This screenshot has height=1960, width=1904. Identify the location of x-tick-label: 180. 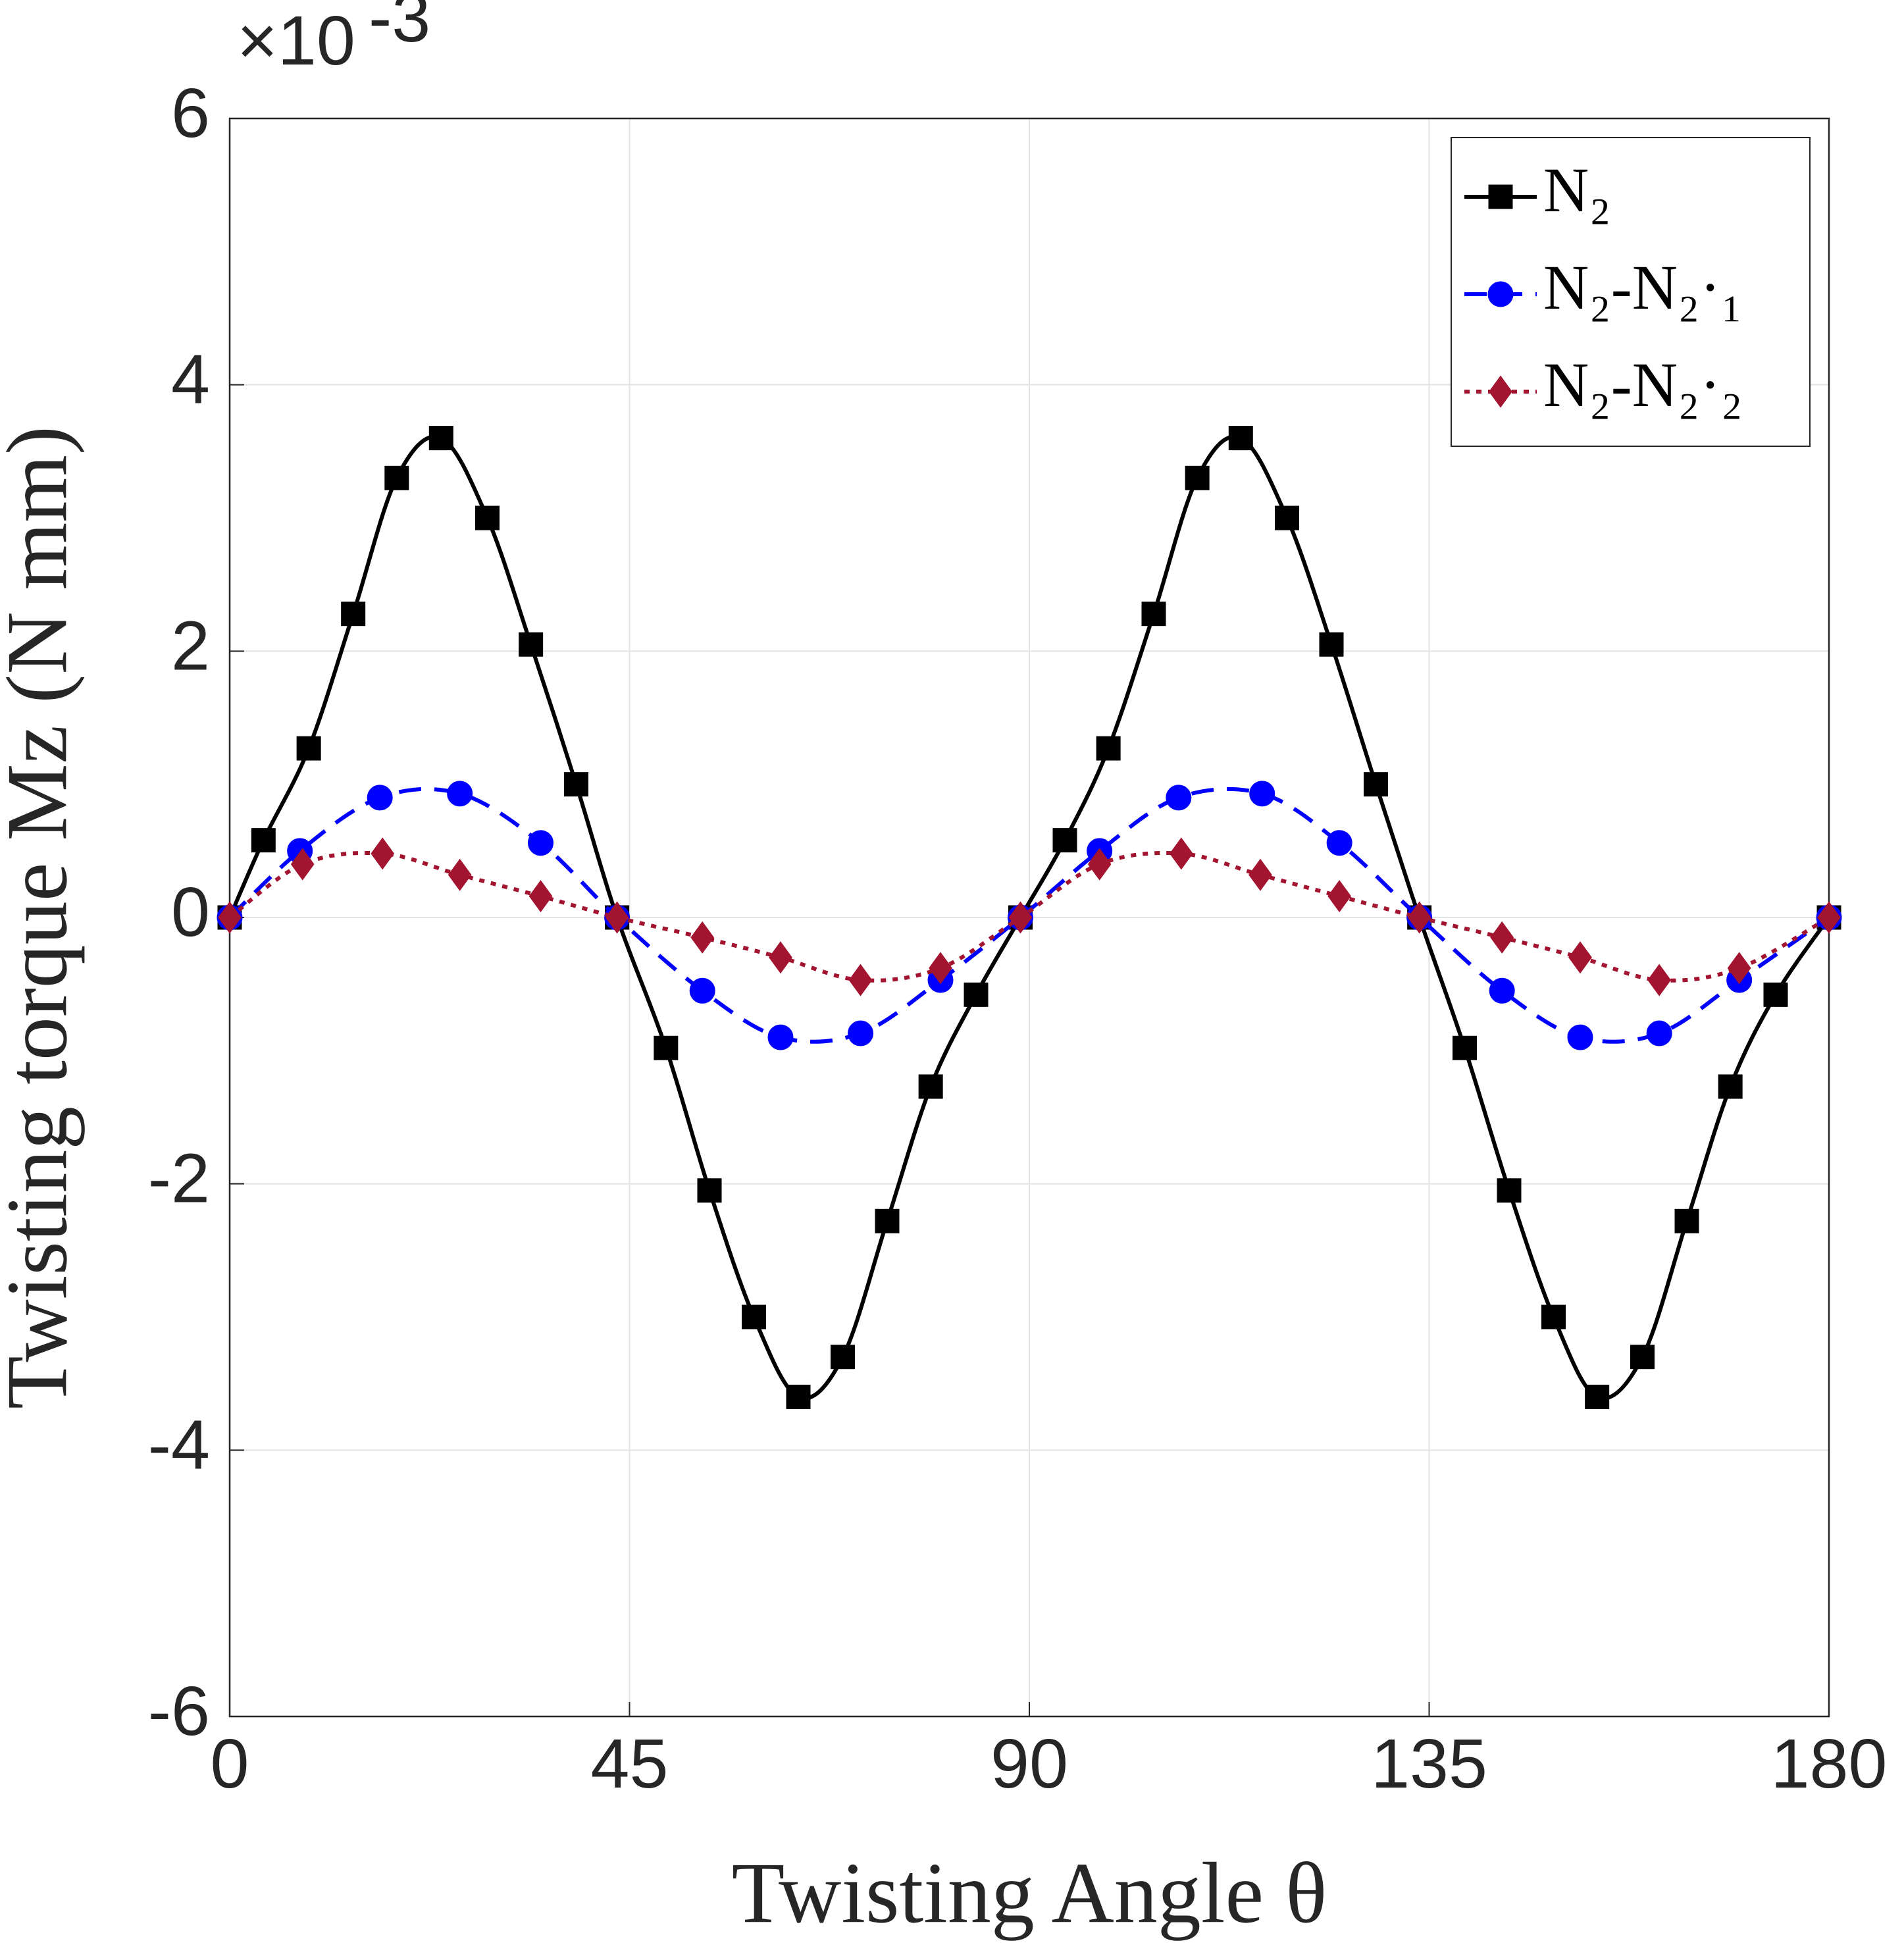
(1829, 1764).